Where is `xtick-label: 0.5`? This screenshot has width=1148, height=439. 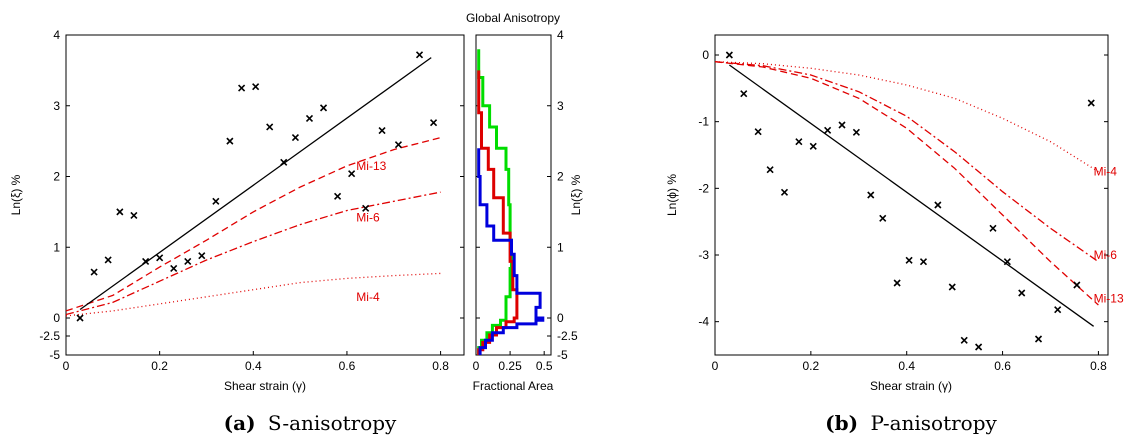
xtick-label: 0.5 is located at coordinates (544, 366).